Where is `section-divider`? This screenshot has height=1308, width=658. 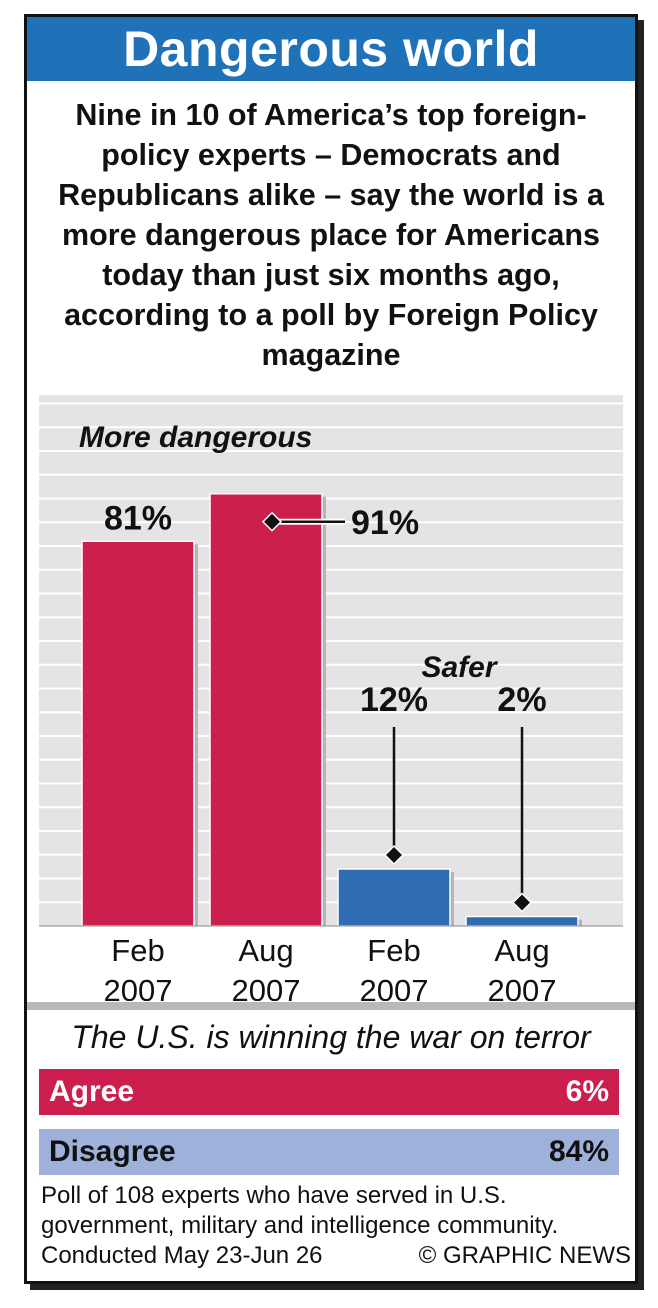
section-divider is located at coordinates (331, 1006).